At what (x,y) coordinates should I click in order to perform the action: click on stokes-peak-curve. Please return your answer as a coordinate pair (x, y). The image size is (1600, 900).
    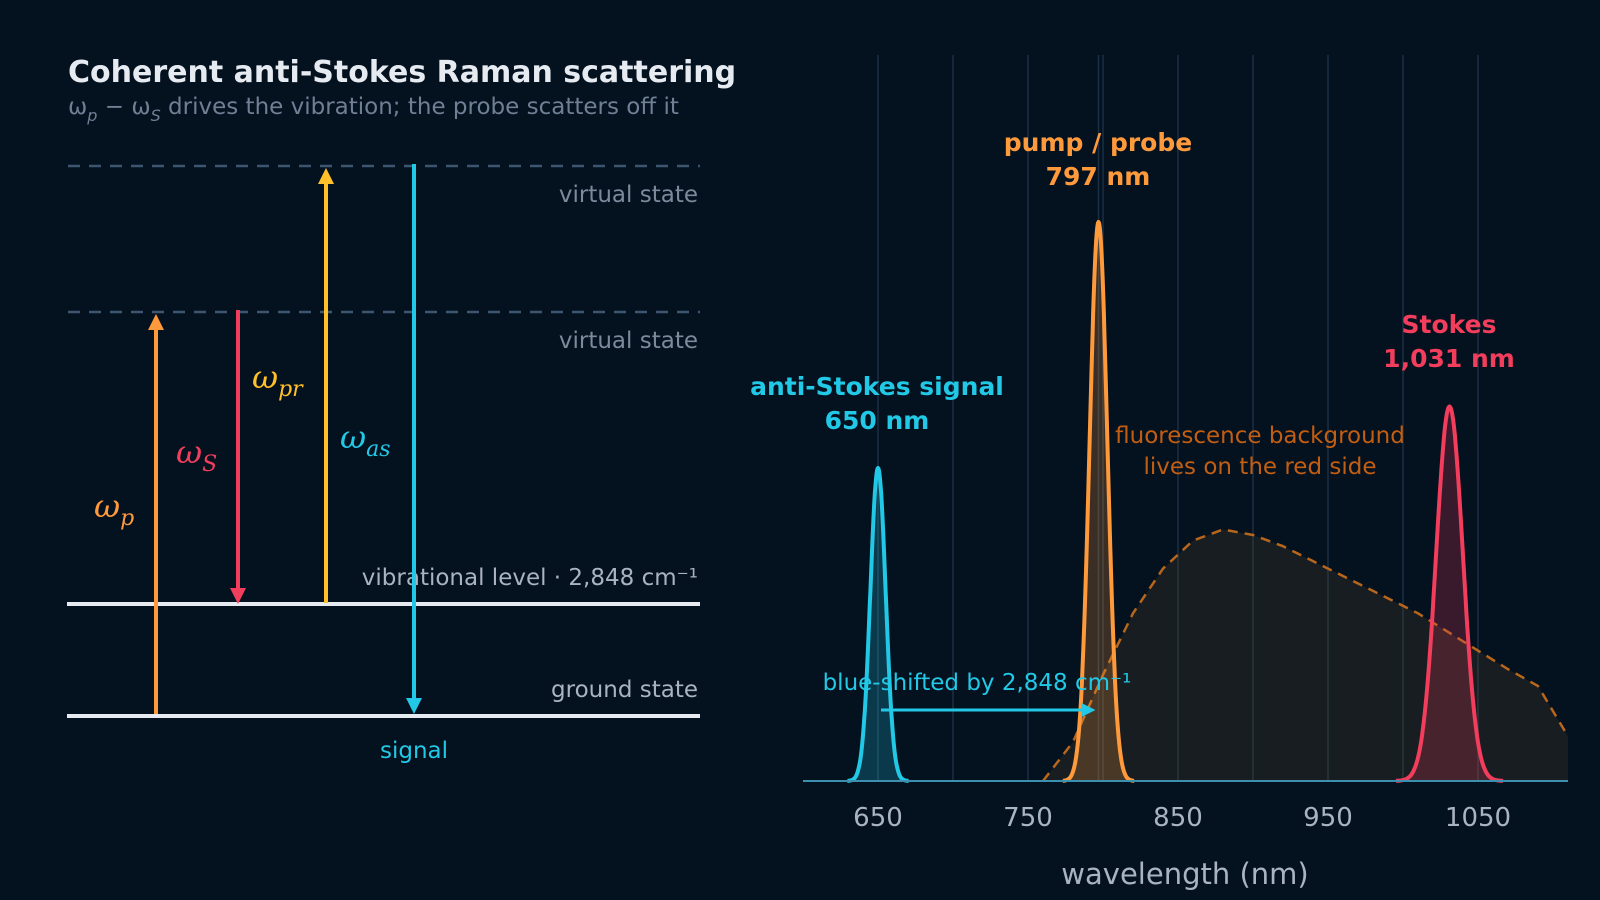
    Looking at the image, I should click on (1449, 593).